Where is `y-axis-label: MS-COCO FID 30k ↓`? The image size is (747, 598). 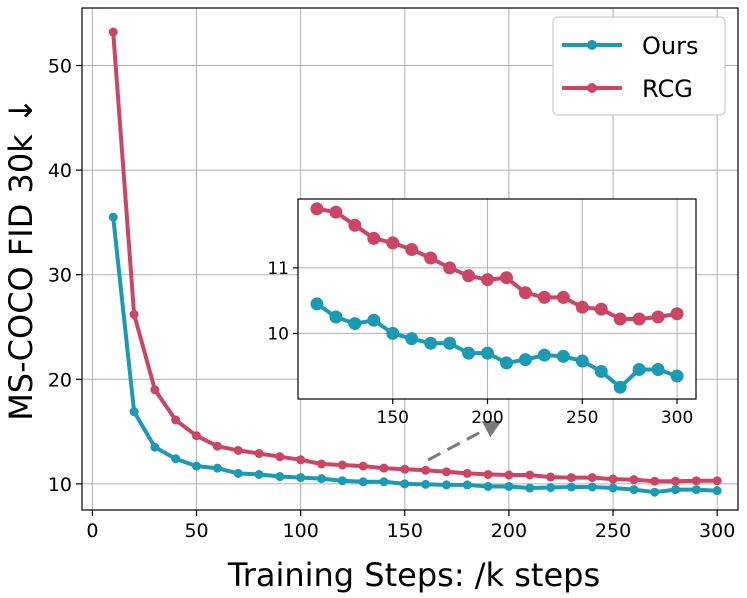
y-axis-label: MS-COCO FID 30k ↓ is located at coordinates (21, 259).